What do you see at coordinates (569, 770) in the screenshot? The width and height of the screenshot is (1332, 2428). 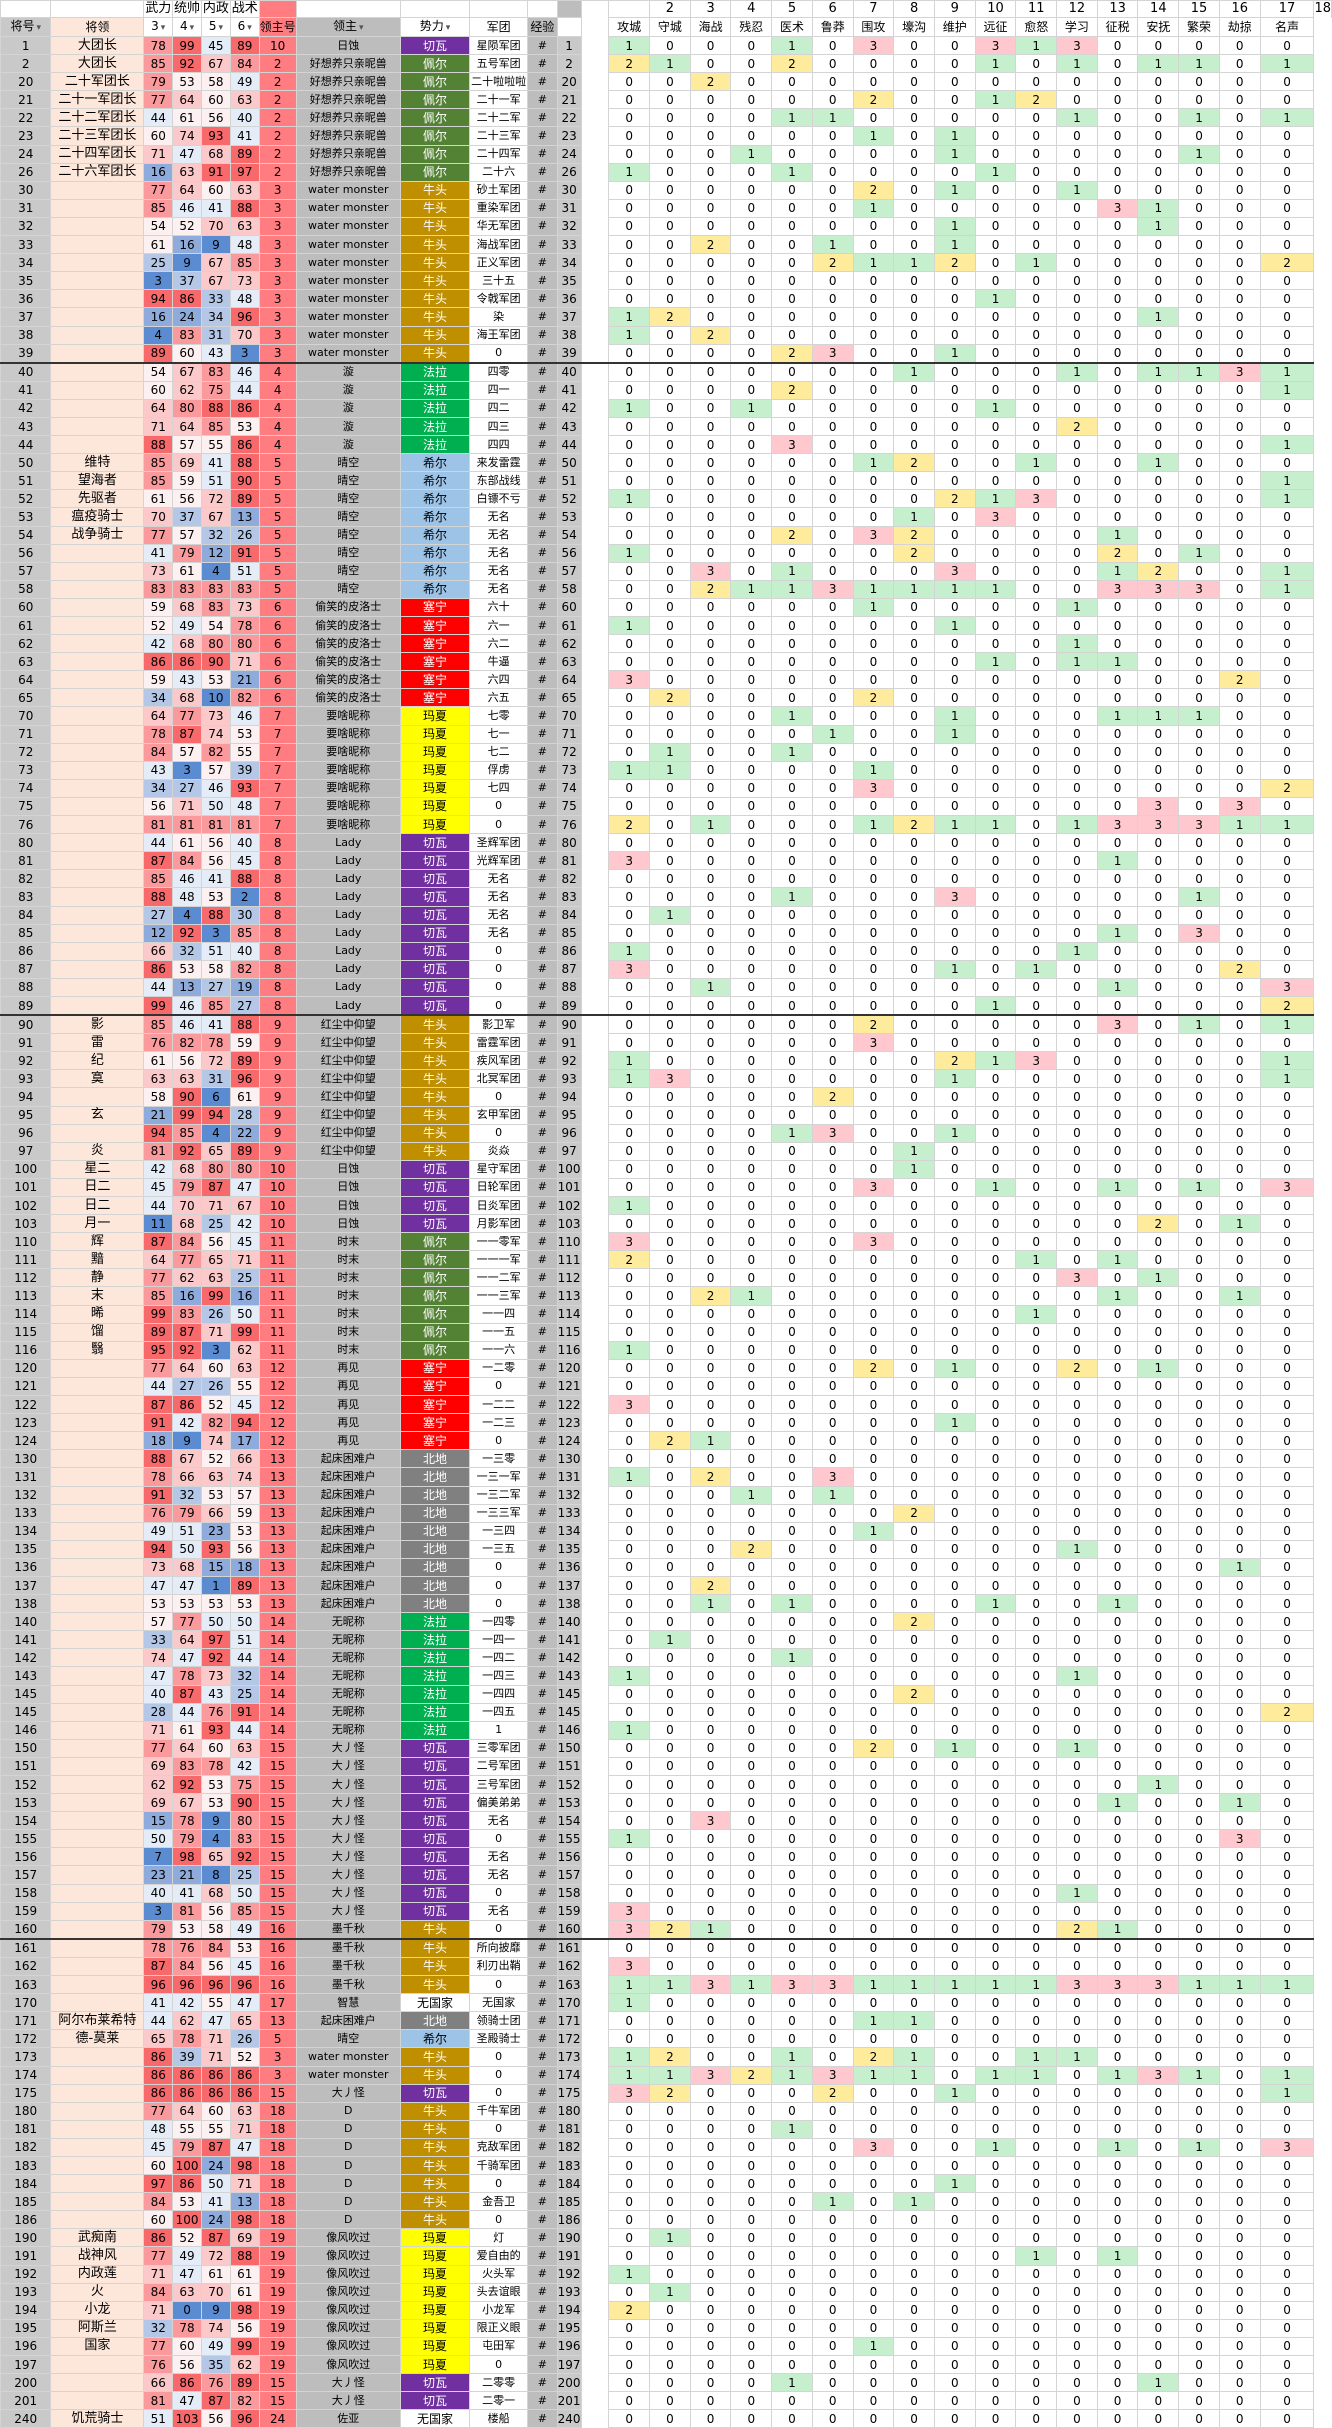 I see `row-no-repeat: 73` at bounding box center [569, 770].